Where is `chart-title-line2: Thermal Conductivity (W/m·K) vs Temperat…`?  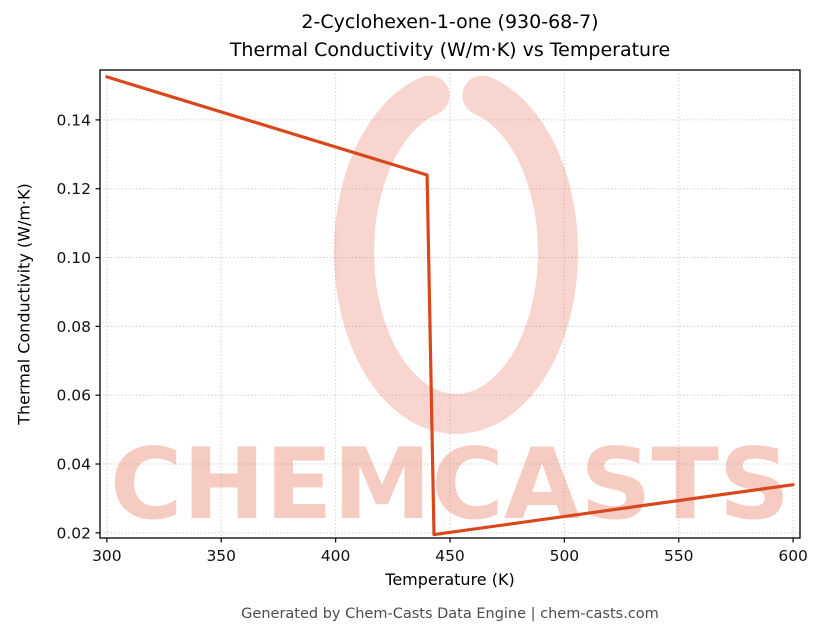 chart-title-line2: Thermal Conductivity (W/m·K) vs Temperat… is located at coordinates (450, 50).